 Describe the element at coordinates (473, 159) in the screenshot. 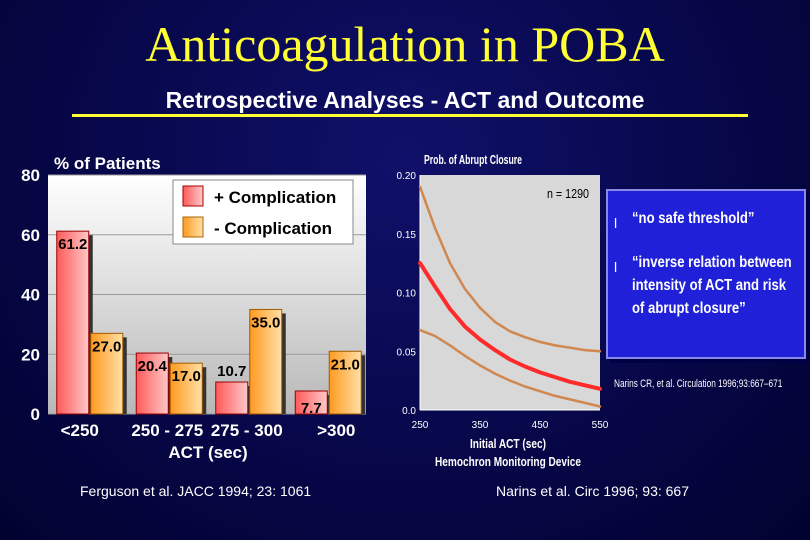

I see `line-chart-title: Prob. of Abrupt Closure` at that location.